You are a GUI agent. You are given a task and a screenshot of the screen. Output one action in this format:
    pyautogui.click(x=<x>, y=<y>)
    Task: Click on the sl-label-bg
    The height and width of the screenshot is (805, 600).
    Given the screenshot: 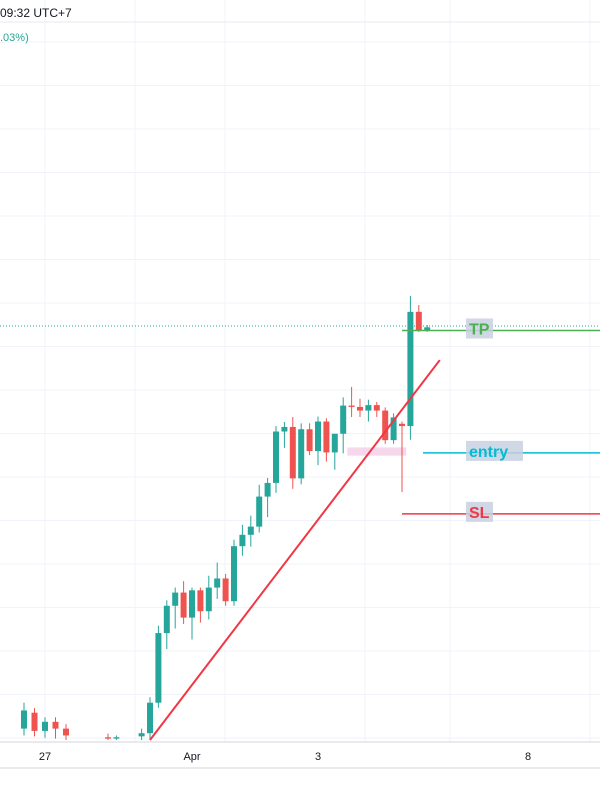 What is the action you would take?
    pyautogui.click(x=479, y=511)
    